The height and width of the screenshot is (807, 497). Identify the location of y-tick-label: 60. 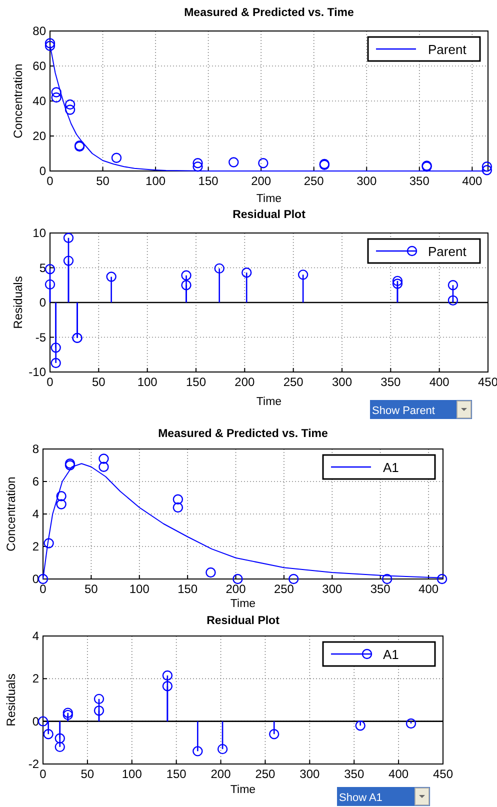
(39, 66).